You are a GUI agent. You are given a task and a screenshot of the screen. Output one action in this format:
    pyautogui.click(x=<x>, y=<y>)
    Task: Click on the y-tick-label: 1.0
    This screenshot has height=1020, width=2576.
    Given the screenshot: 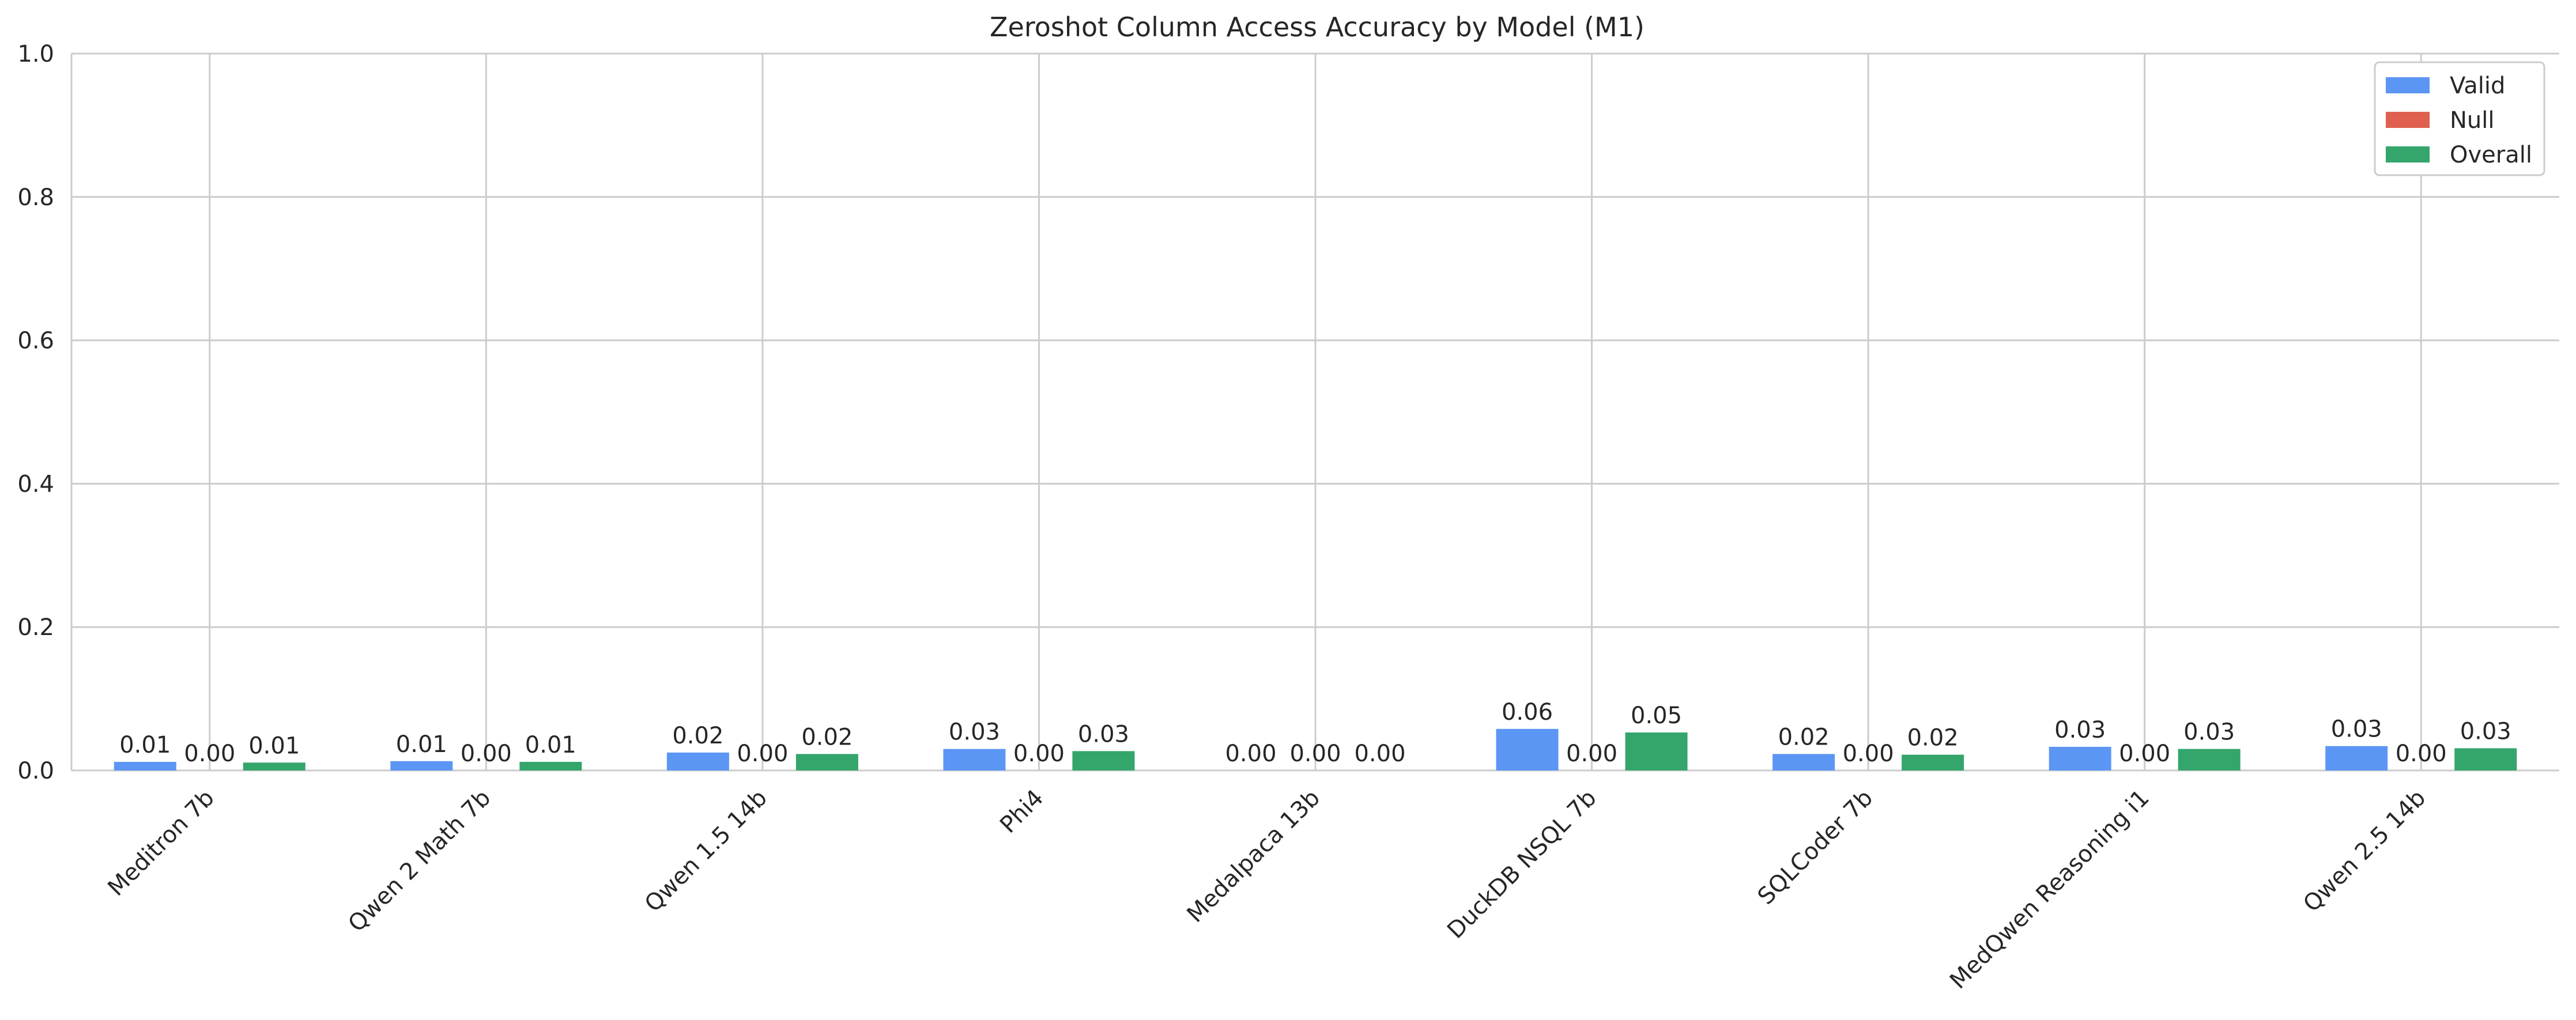 What is the action you would take?
    pyautogui.click(x=35, y=54)
    